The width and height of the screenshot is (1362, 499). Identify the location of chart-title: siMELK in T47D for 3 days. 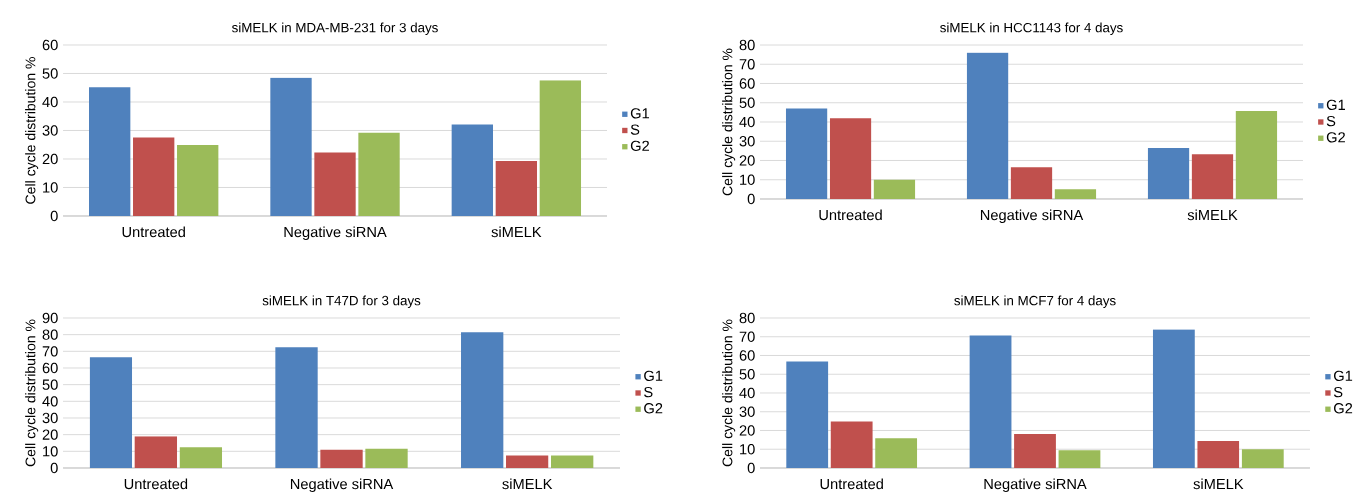
(341, 301).